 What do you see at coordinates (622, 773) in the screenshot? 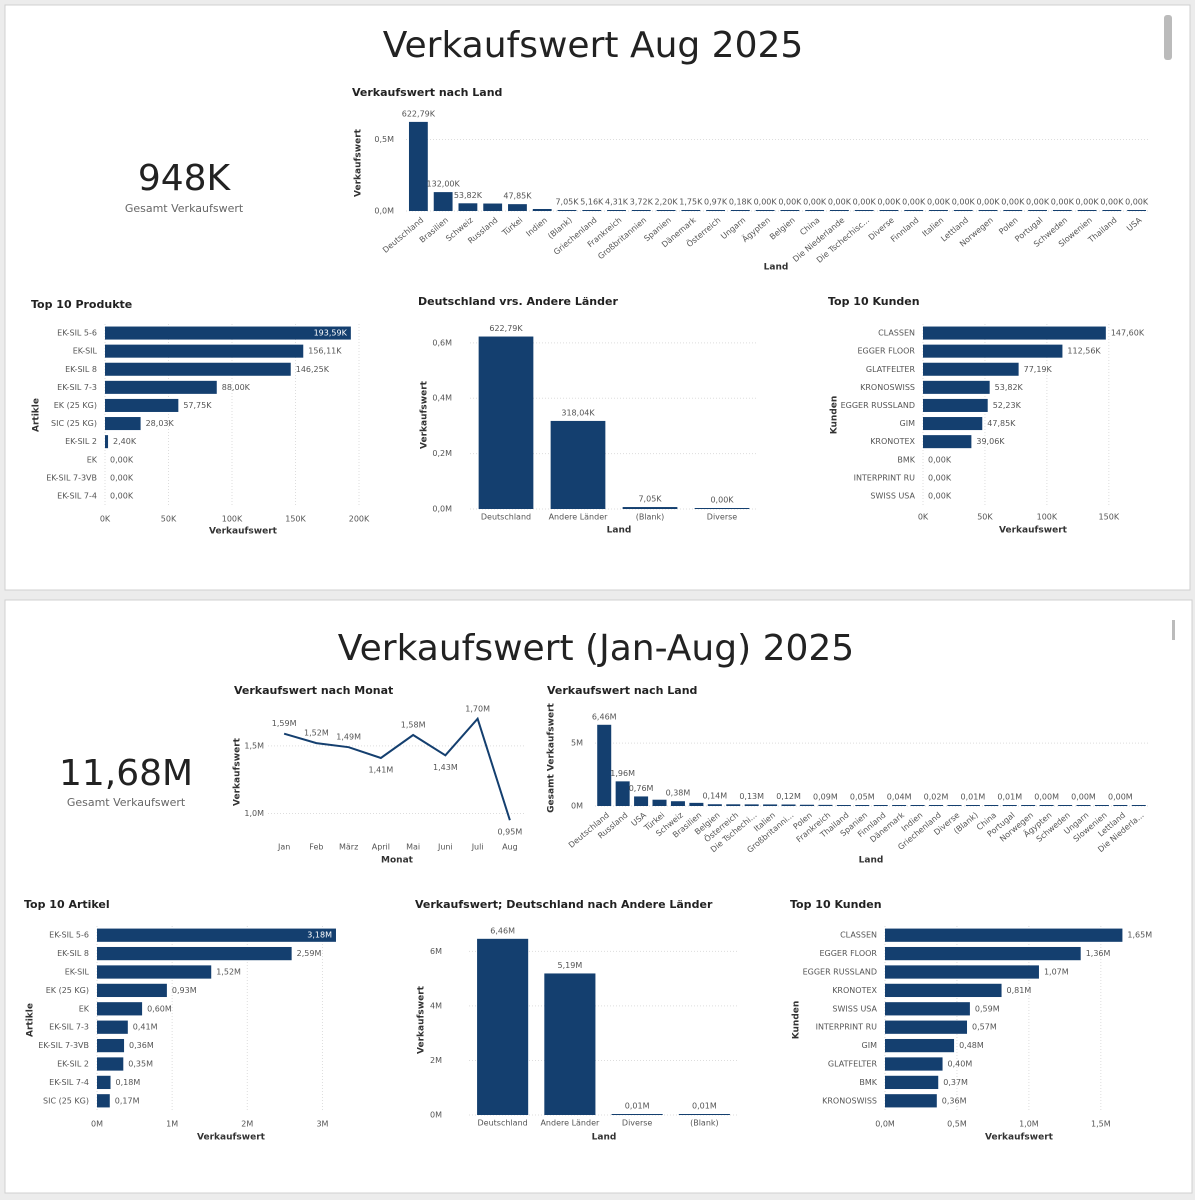
I see `data-label: 1,96M` at bounding box center [622, 773].